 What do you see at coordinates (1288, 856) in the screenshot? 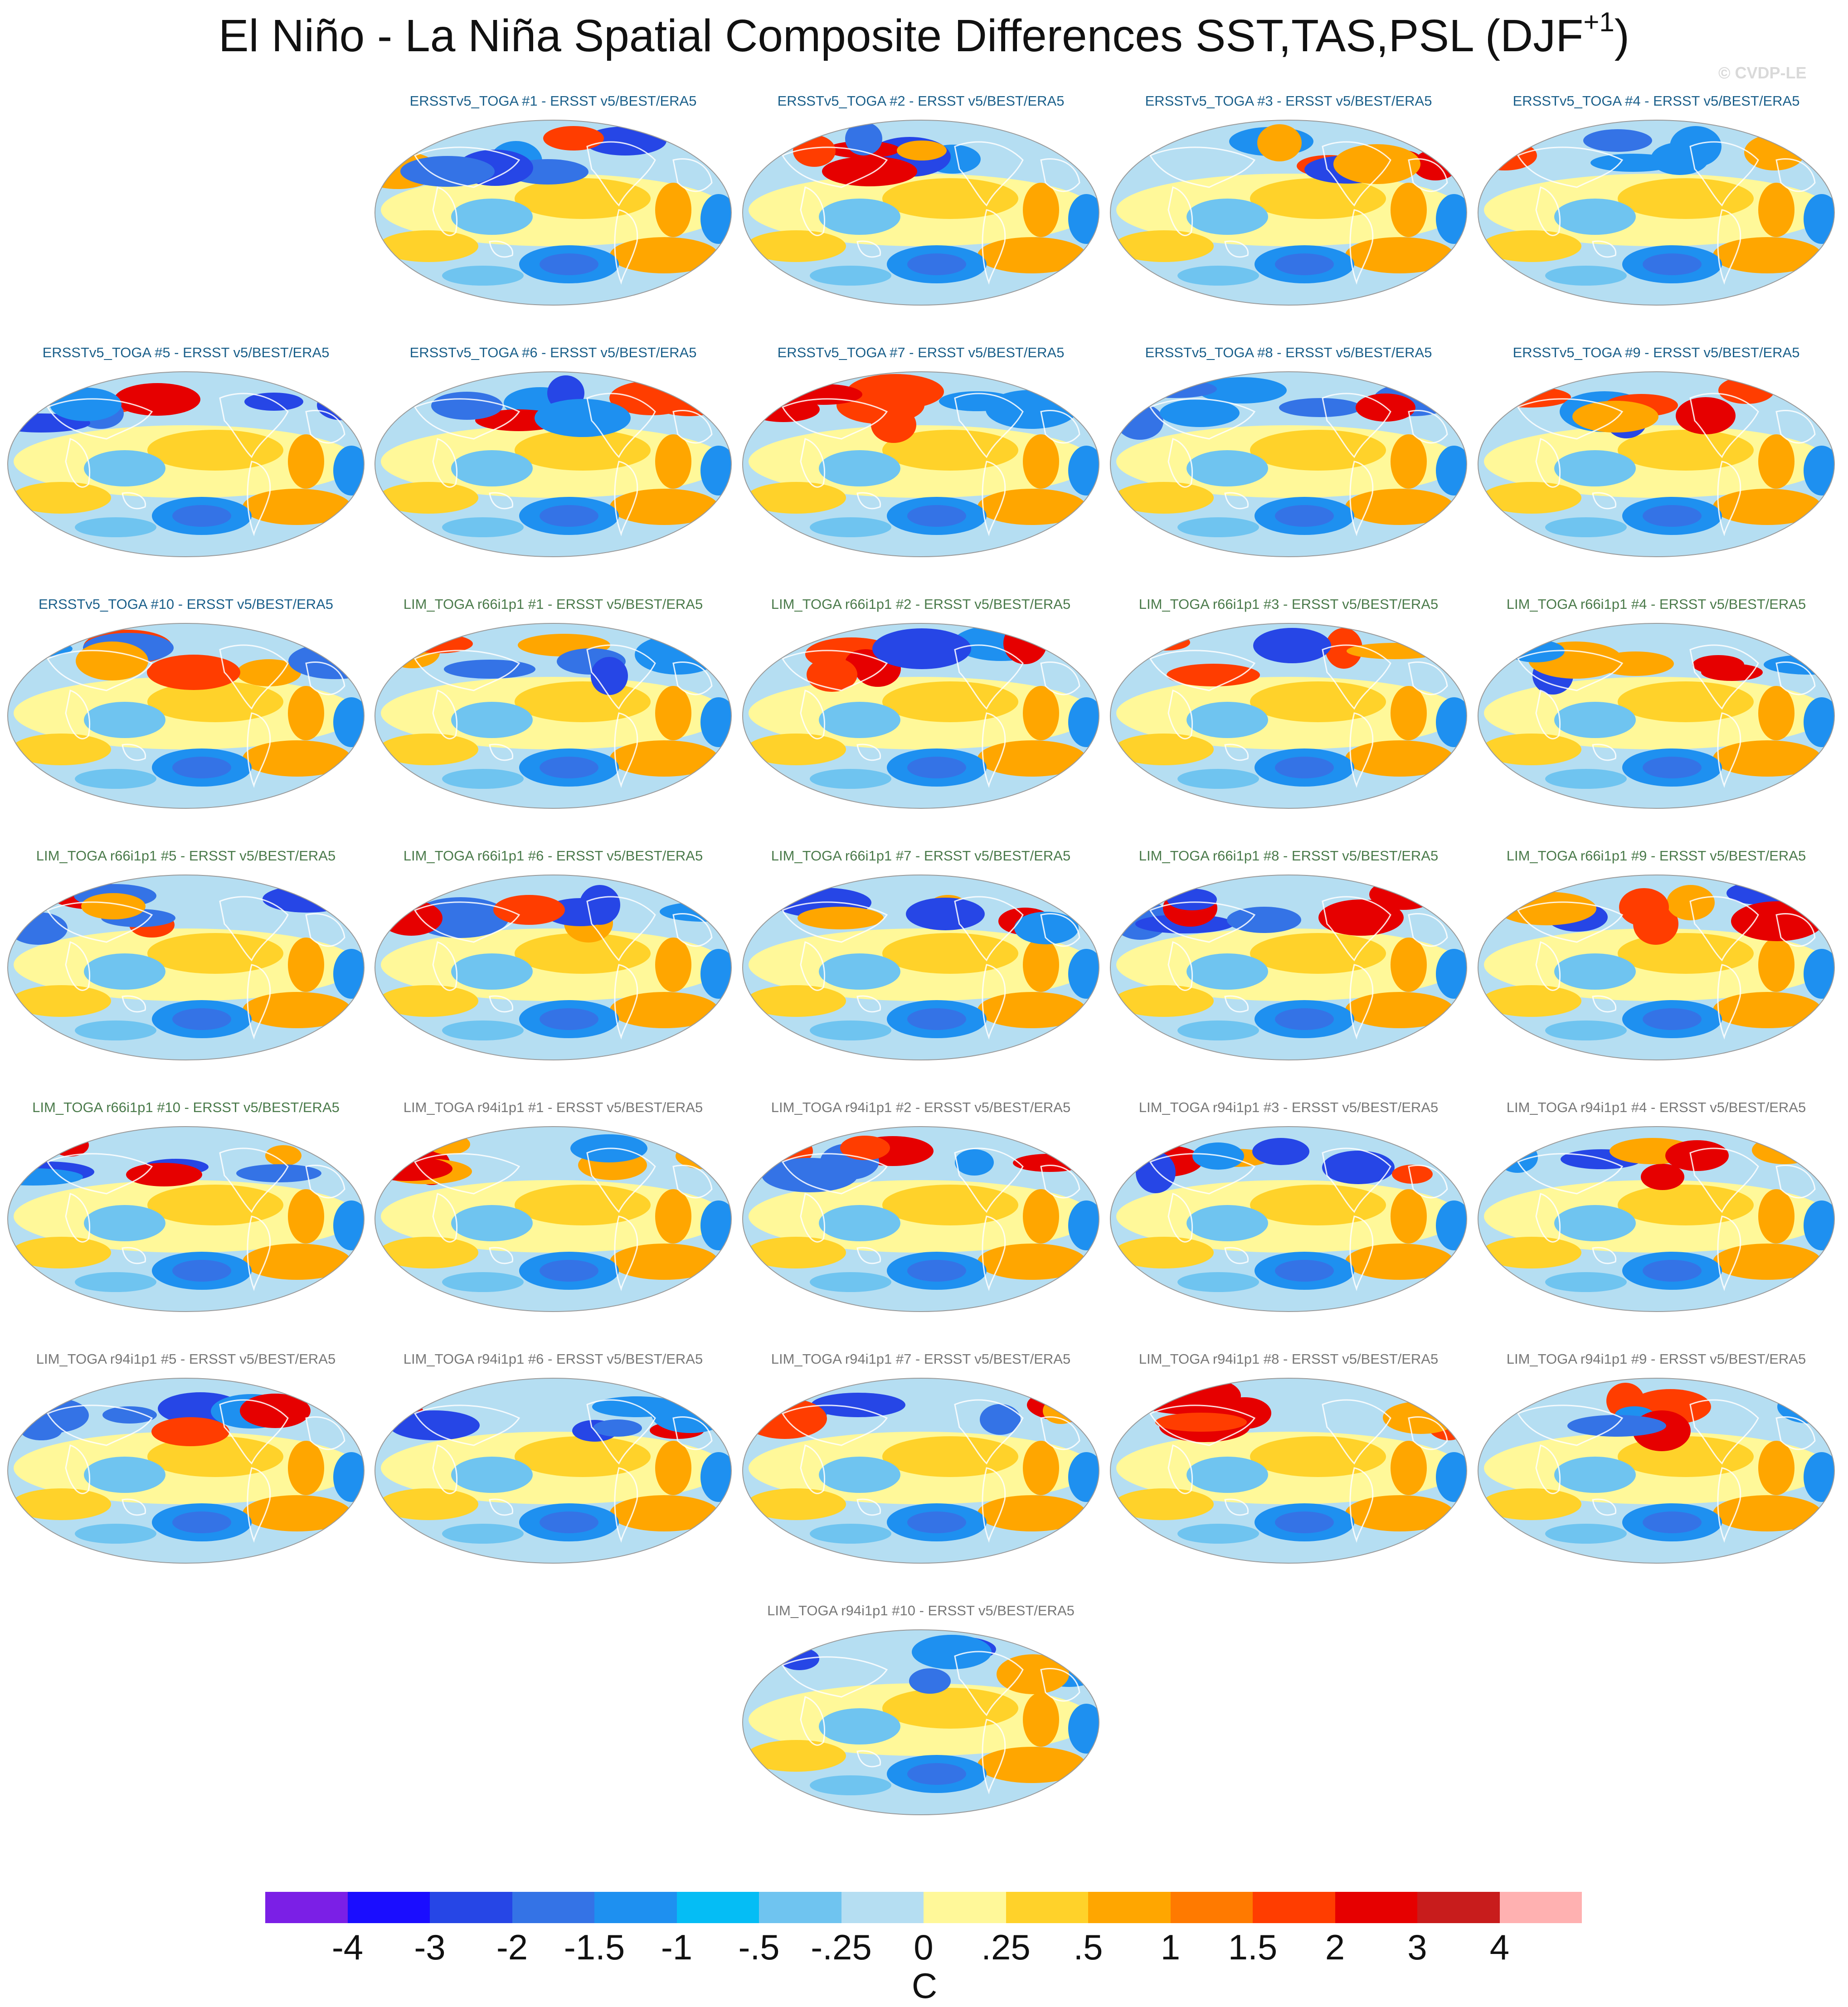
I see `panel-label: LIM_TOGA r66i1p1 #8 - ERSST v5/BEST/ERA5` at bounding box center [1288, 856].